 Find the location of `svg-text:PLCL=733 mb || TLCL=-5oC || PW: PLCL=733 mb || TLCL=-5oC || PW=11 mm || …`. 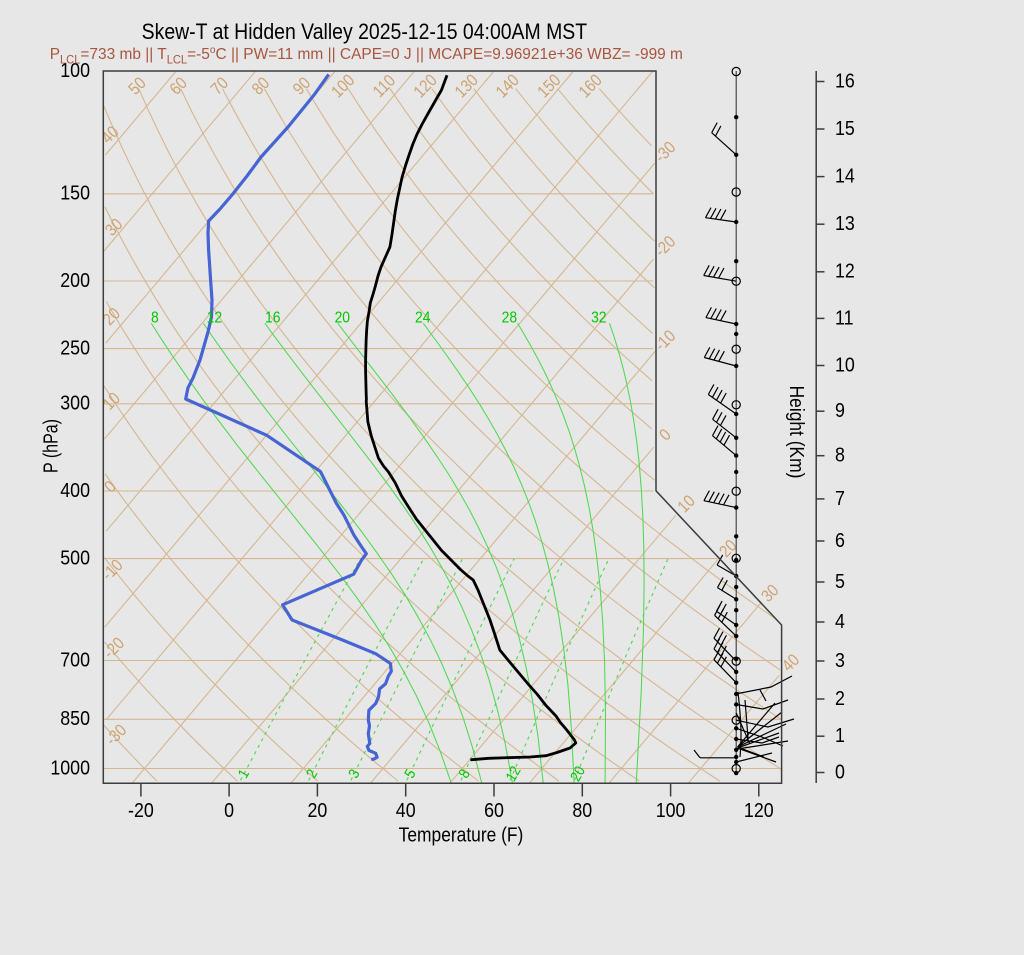

svg-text:PLCL=733 mb || TLCL=-5oC || PW: PLCL=733 mb || TLCL=-5oC || PW=11 mm || … is located at coordinates (366, 56).